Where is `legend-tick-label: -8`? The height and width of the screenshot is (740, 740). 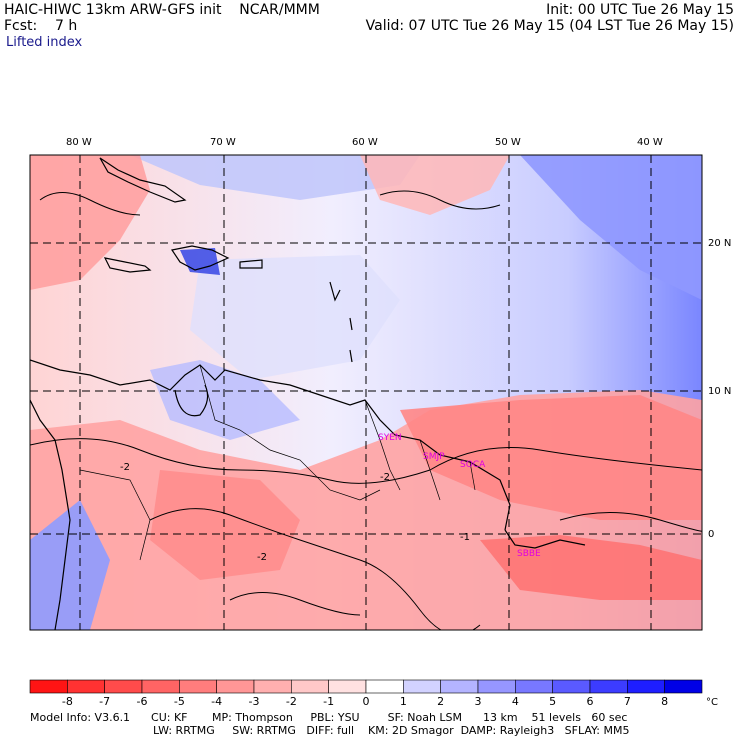
legend-tick-label: -8 is located at coordinates (67, 701).